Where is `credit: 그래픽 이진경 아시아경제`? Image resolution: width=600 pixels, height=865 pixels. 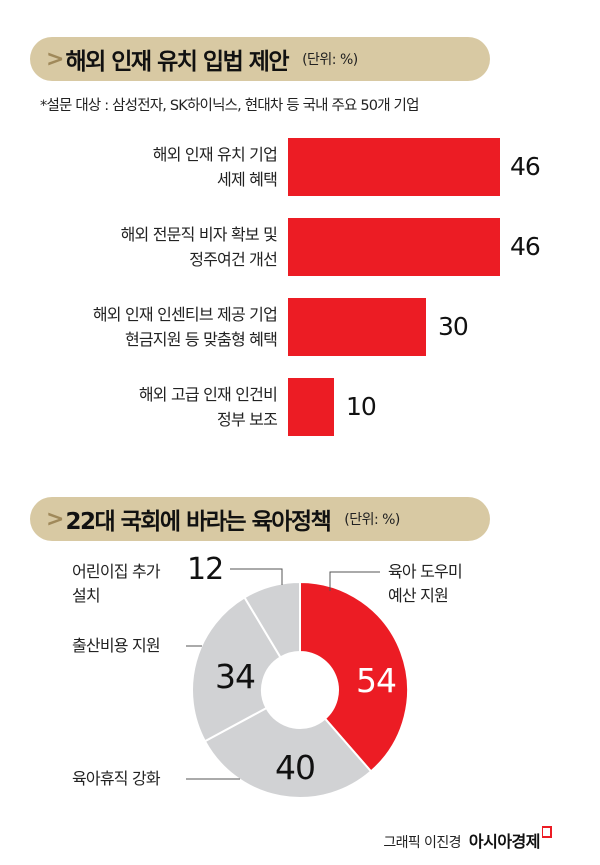
credit: 그래픽 이진경 아시아경제 is located at coordinates (467, 839).